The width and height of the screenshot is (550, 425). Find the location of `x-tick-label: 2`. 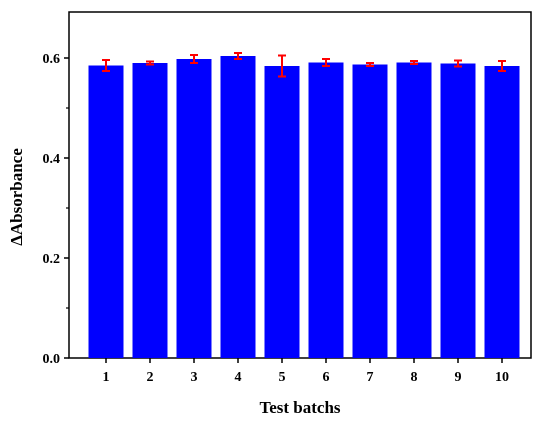

x-tick-label: 2 is located at coordinates (150, 377).